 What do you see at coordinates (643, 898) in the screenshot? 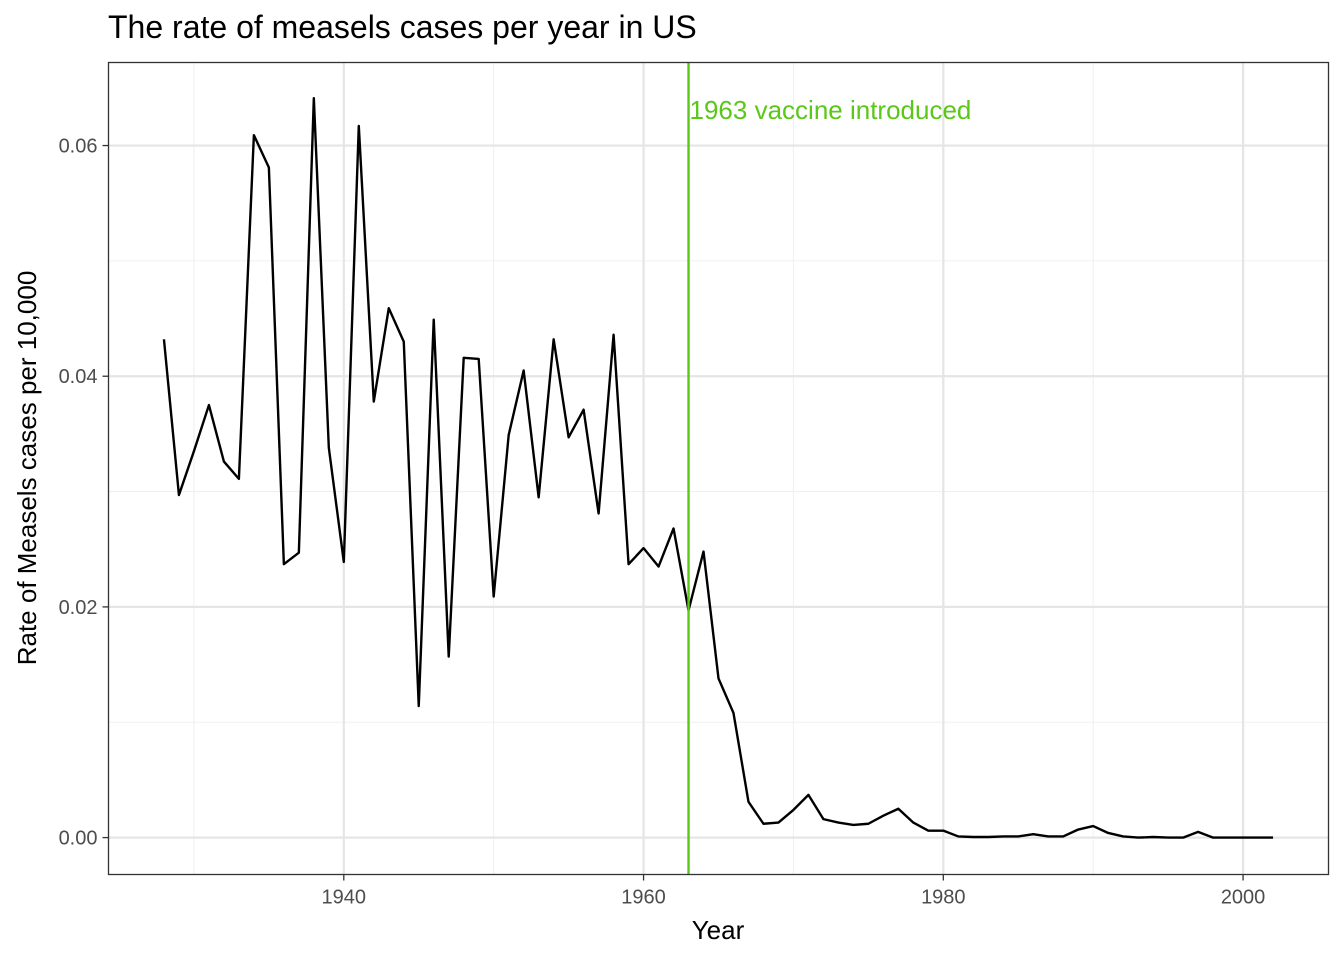
I see `x-tick-label: 1960` at bounding box center [643, 898].